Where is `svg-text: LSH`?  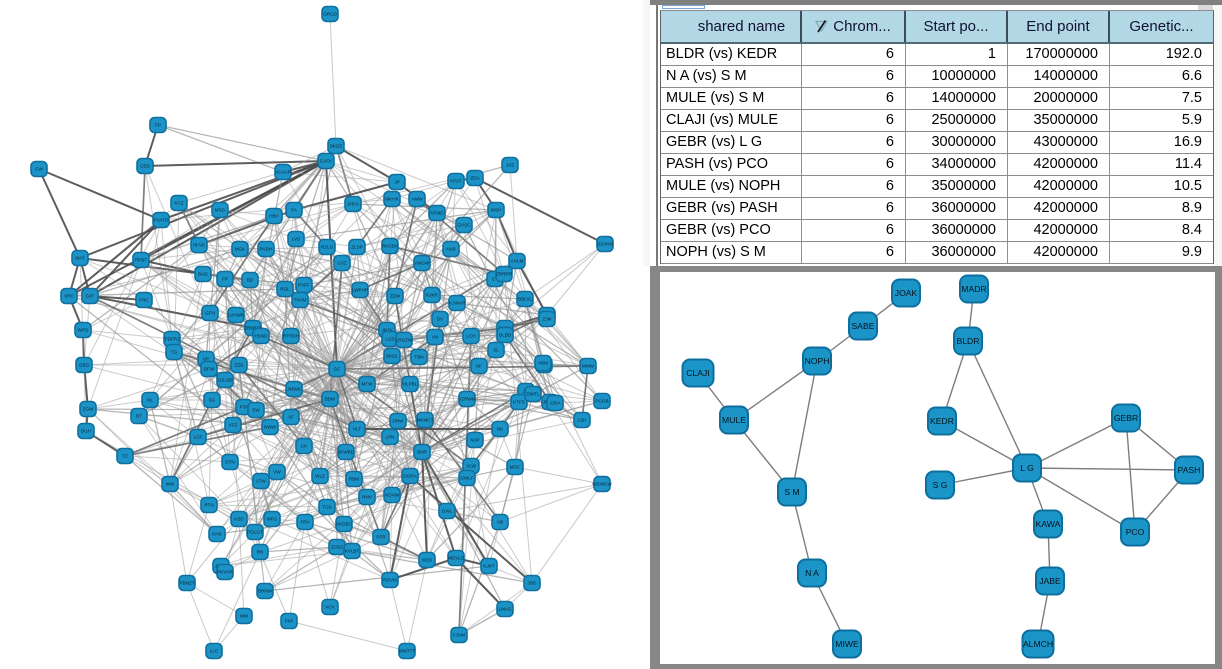
svg-text: LSH is located at coordinates (582, 420).